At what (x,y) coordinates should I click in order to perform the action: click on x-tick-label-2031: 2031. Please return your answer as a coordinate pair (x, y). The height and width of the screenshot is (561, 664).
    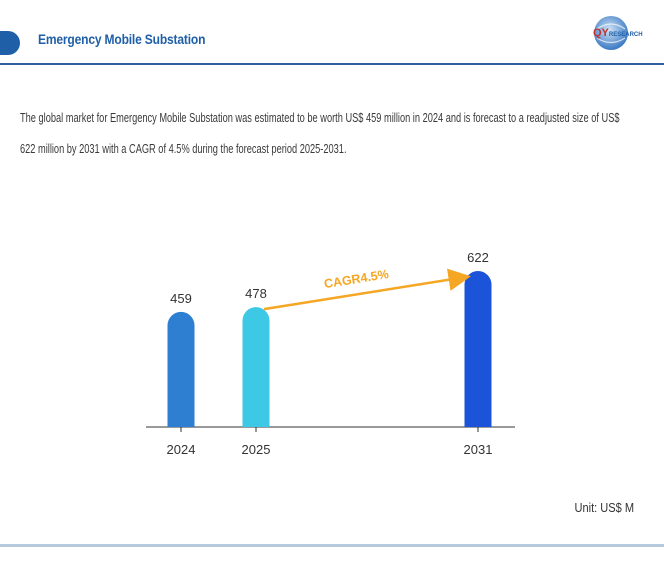
    Looking at the image, I should click on (478, 449).